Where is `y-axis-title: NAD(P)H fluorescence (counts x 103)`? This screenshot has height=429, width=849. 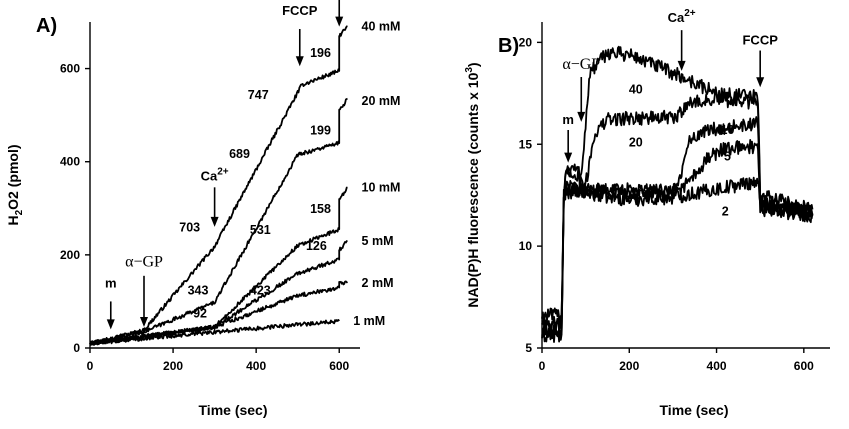 y-axis-title: NAD(P)H fluorescence (counts x 103) is located at coordinates (472, 184).